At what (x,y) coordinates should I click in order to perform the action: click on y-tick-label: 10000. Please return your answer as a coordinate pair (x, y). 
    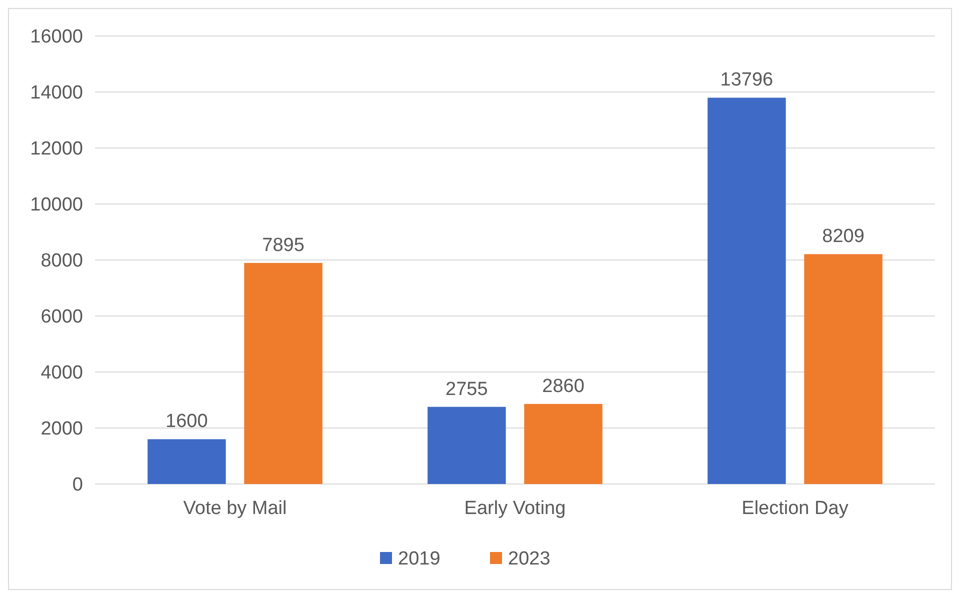
    Looking at the image, I should click on (56, 205).